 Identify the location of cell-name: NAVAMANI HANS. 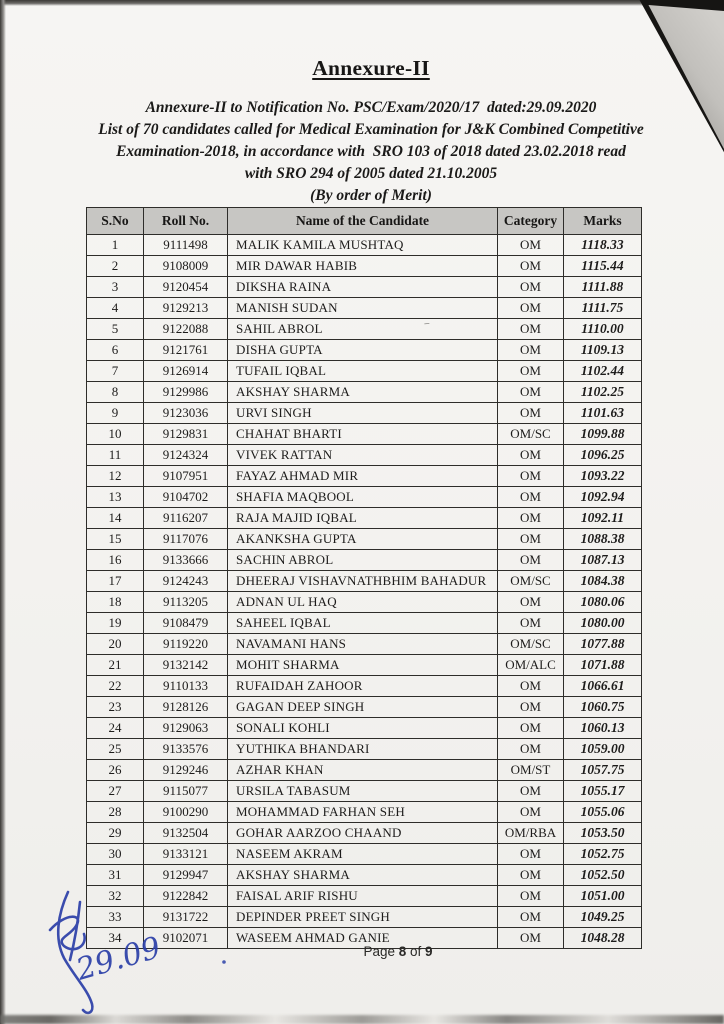
(362, 644).